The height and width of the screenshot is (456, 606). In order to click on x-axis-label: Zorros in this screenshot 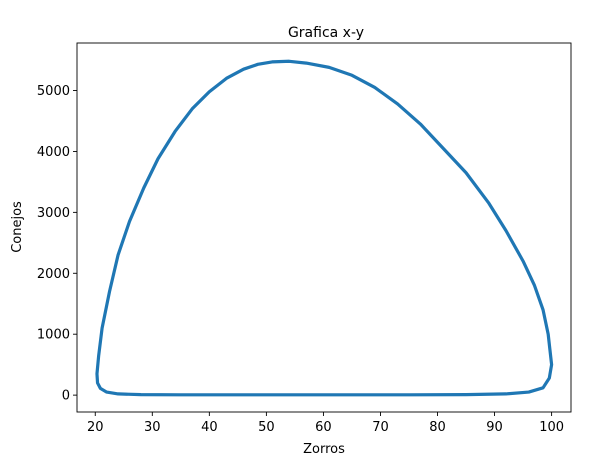, I will do `click(324, 449)`.